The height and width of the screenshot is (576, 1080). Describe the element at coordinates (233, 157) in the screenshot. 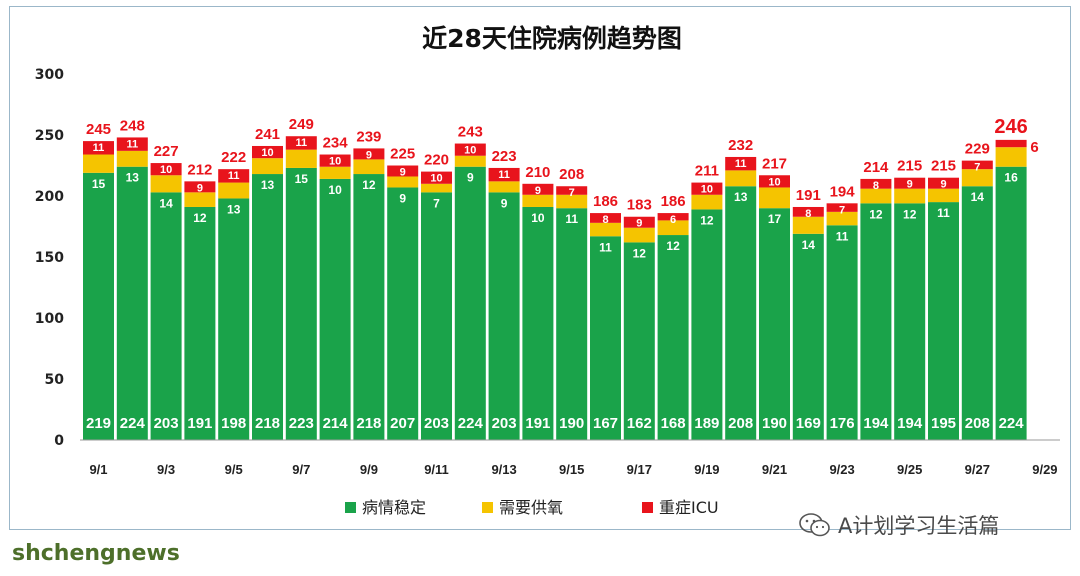

I see `data-label-total: 222` at that location.